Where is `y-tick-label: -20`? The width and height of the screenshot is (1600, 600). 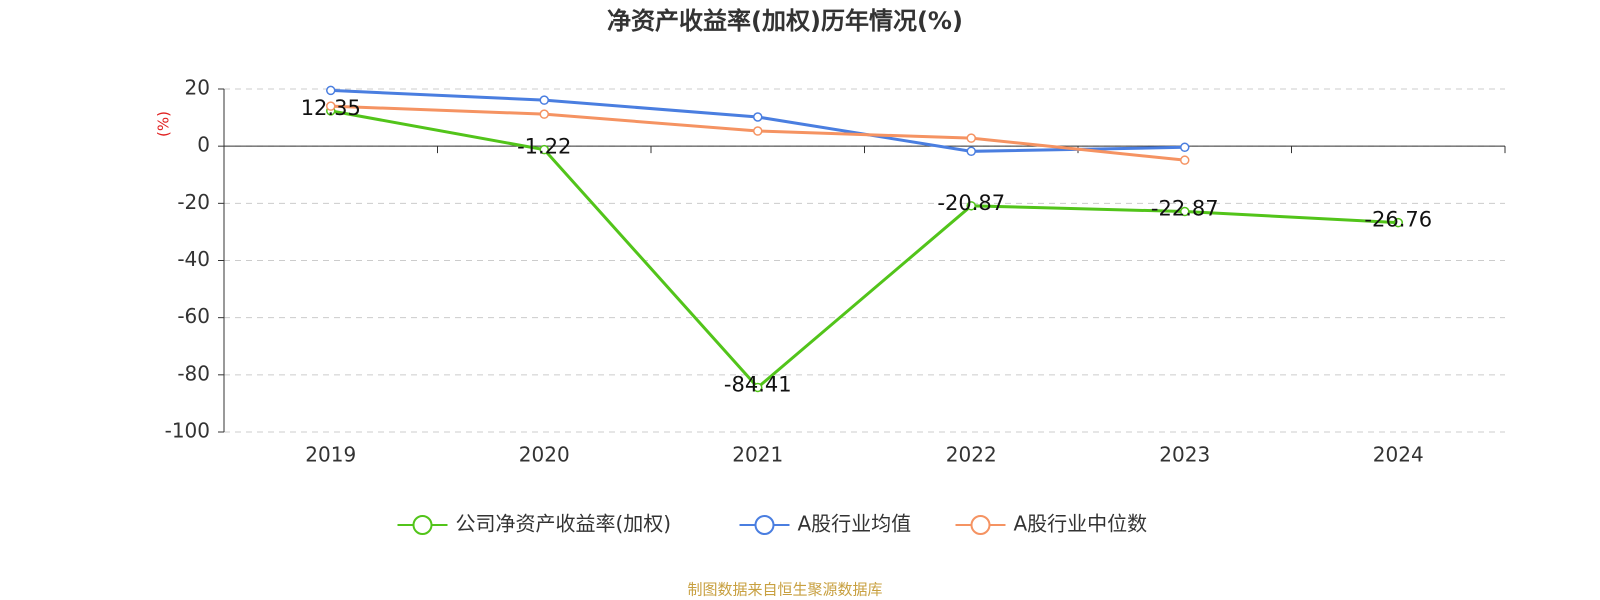
y-tick-label: -20 is located at coordinates (193, 202).